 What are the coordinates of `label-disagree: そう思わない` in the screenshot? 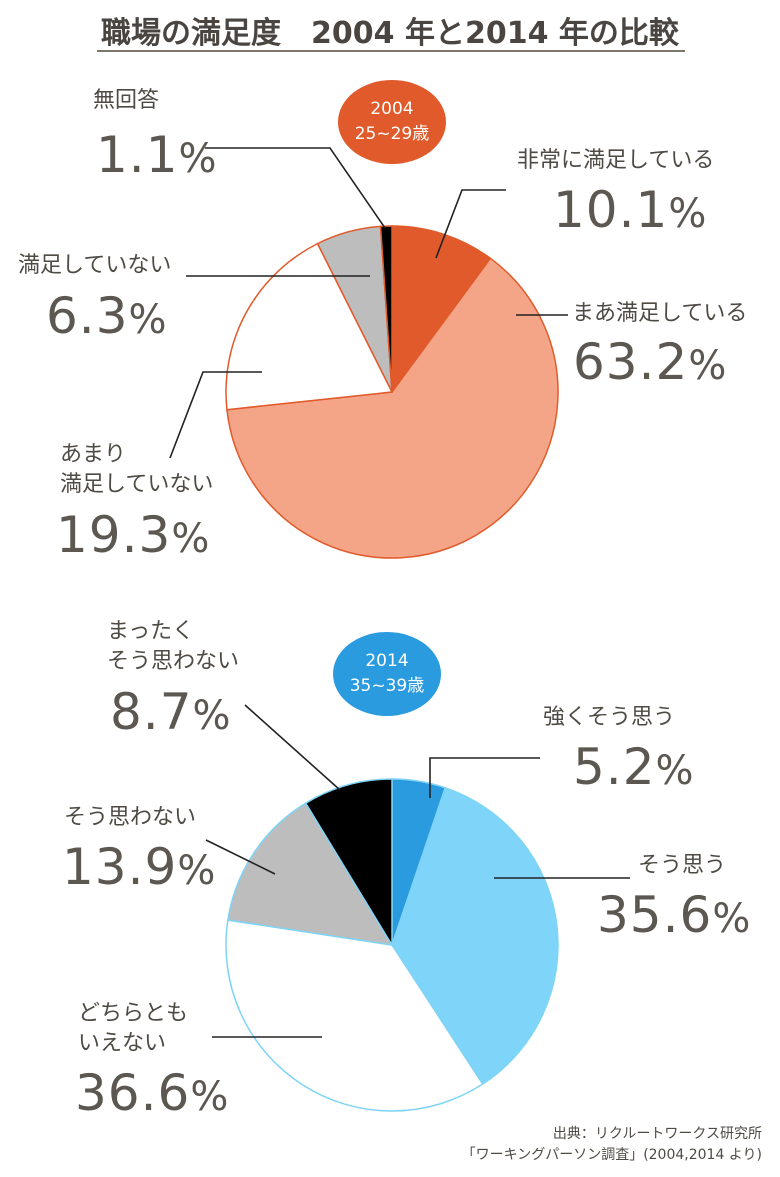 It's located at (130, 817).